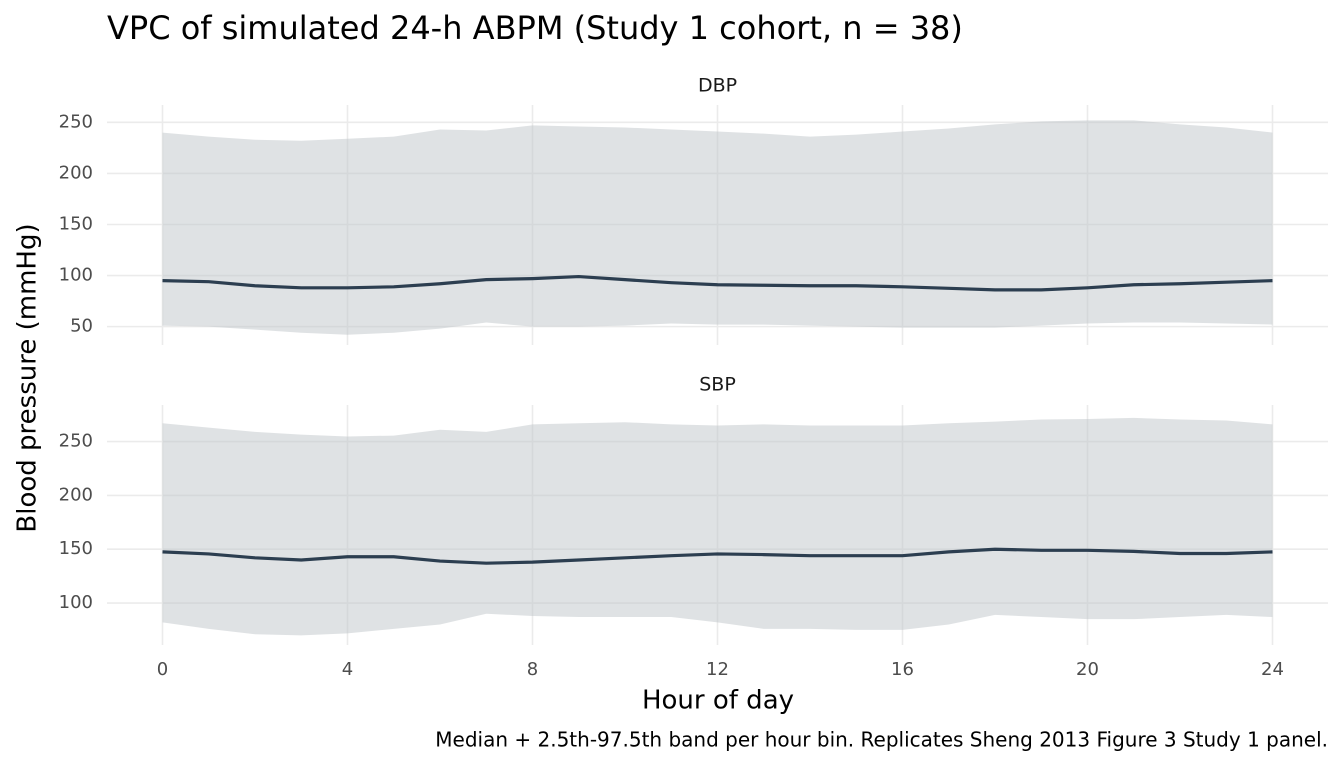 This screenshot has width=1344, height=768. Describe the element at coordinates (717, 385) in the screenshot. I see `panel-title: SBP` at that location.